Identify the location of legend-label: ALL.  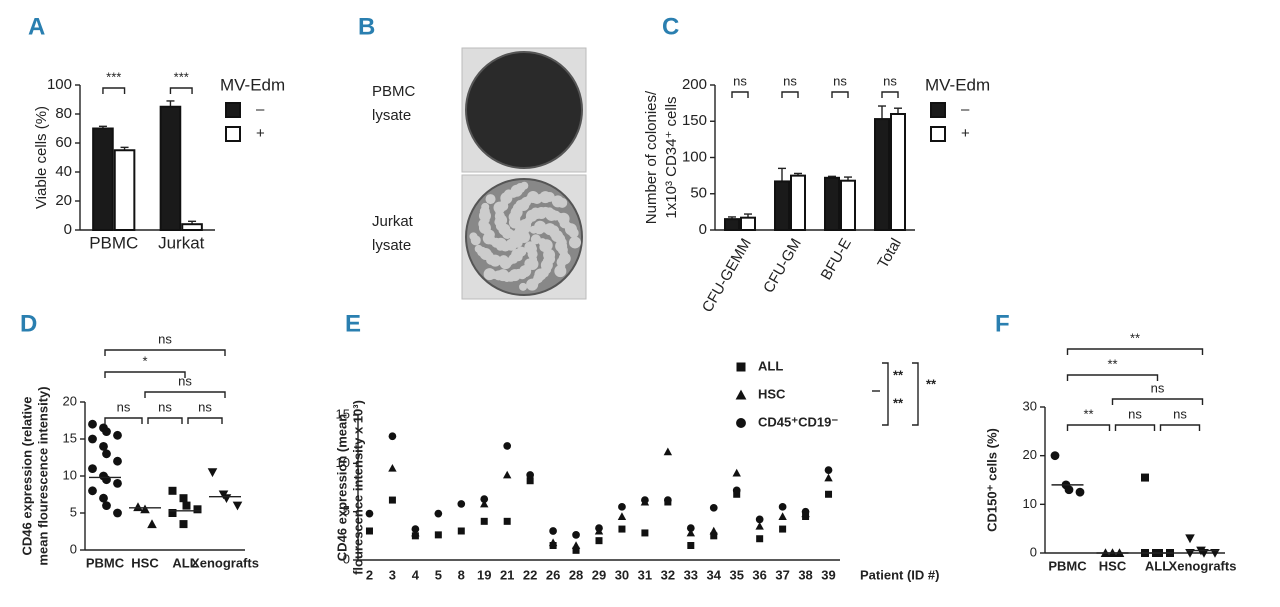
(770, 365).